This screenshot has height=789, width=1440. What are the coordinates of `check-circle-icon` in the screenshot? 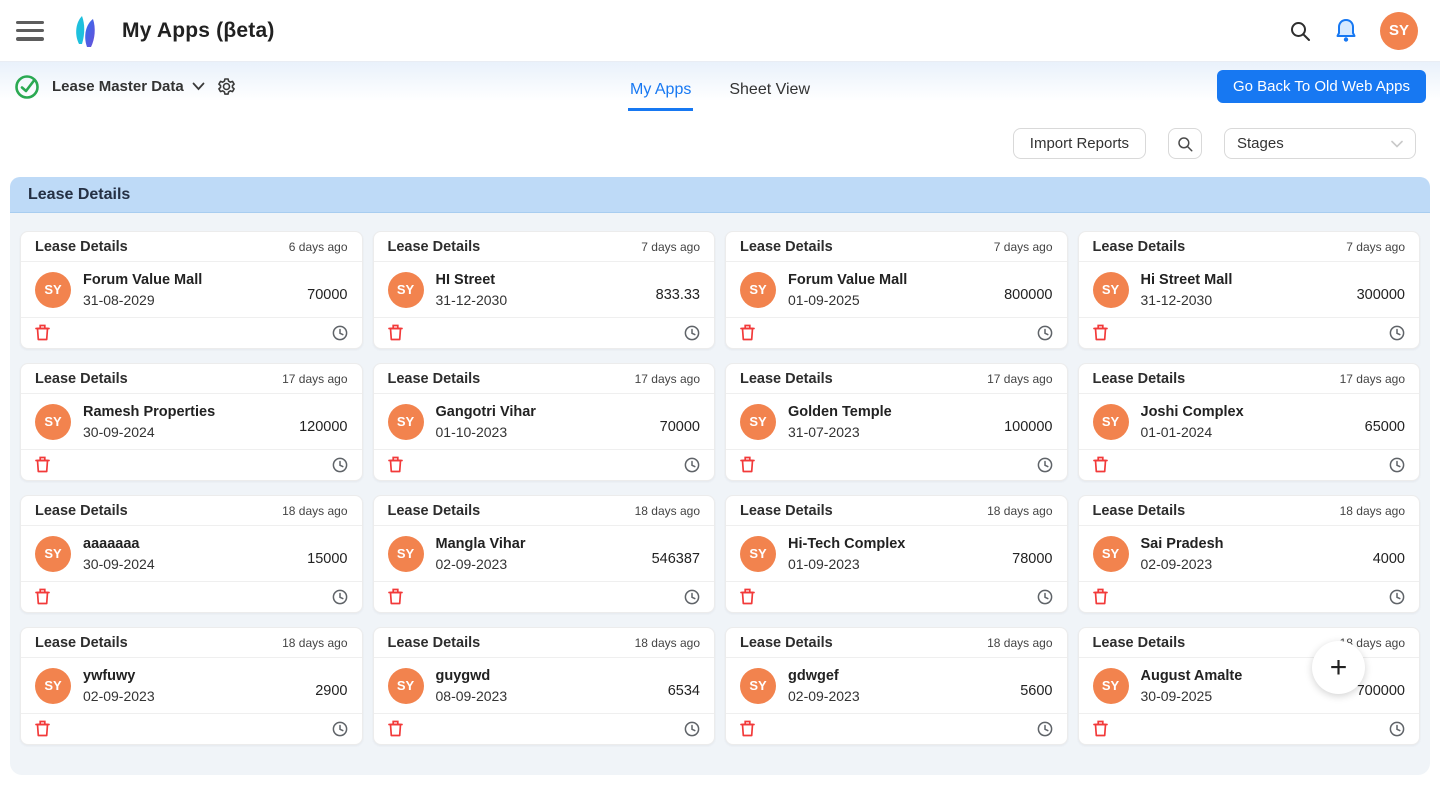 It's located at (27, 86).